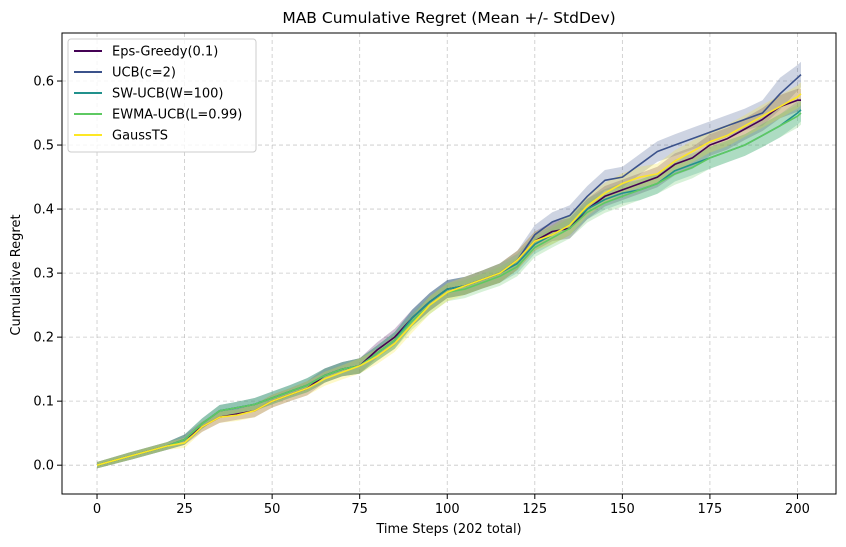 This screenshot has height=547, width=846. What do you see at coordinates (165, 52) in the screenshot?
I see `legend-label-0: Eps-Greedy(0.1)` at bounding box center [165, 52].